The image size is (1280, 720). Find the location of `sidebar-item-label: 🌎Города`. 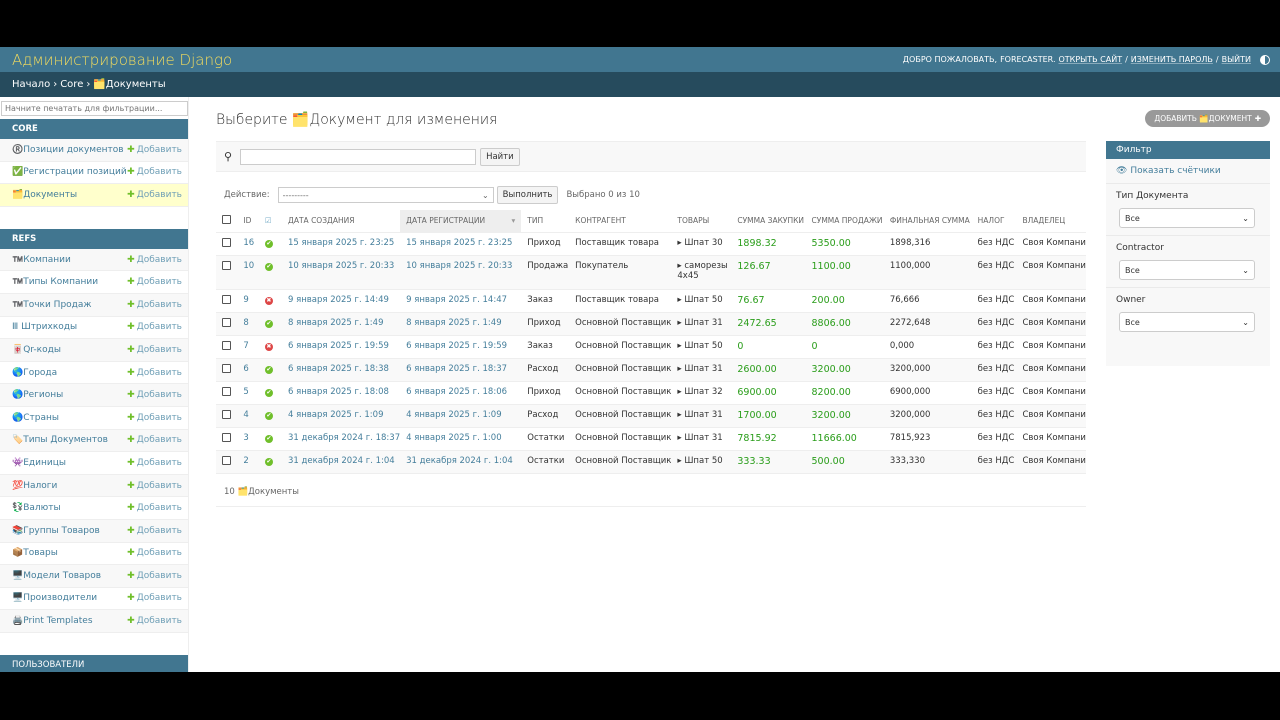

sidebar-item-label: 🌎Города is located at coordinates (35, 372).